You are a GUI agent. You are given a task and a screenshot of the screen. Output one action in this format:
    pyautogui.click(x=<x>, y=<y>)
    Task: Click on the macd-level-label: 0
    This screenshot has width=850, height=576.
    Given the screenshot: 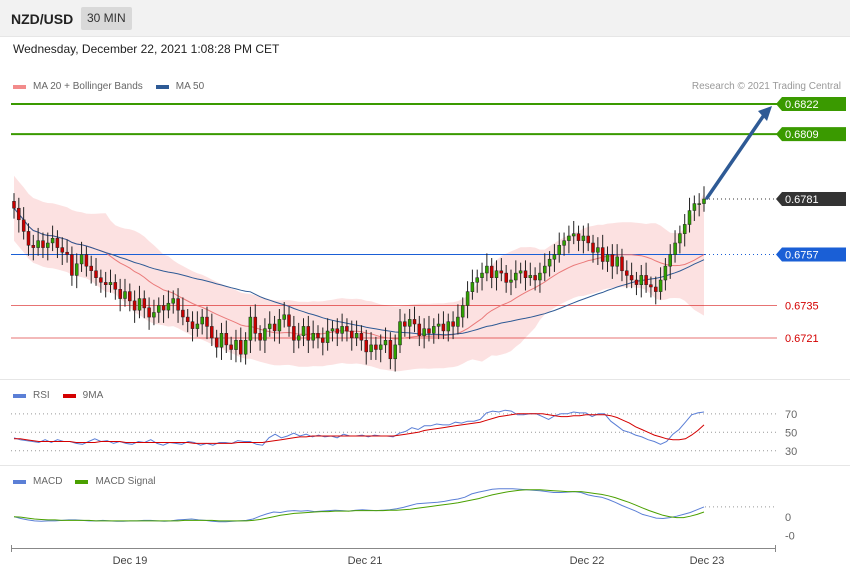 What is the action you would take?
    pyautogui.click(x=788, y=518)
    